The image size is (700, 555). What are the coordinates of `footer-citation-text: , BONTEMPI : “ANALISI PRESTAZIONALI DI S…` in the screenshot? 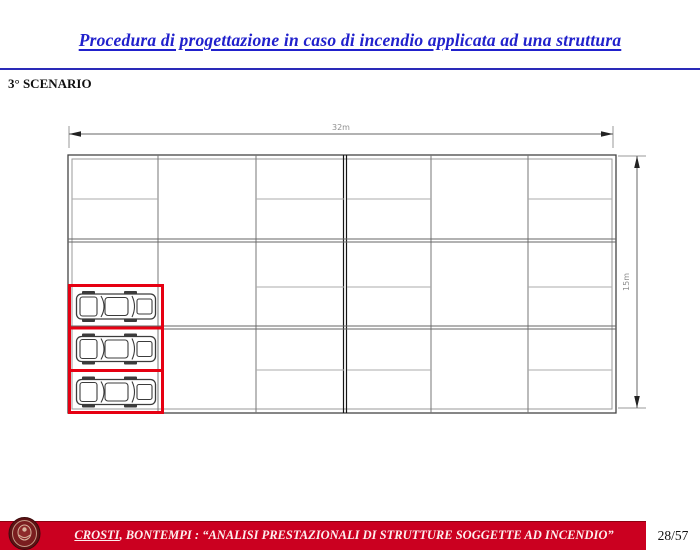 It's located at (366, 535).